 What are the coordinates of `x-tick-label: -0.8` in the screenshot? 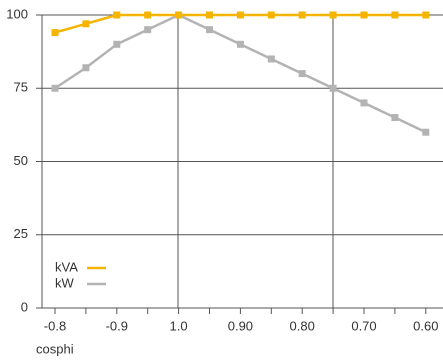 It's located at (55, 325).